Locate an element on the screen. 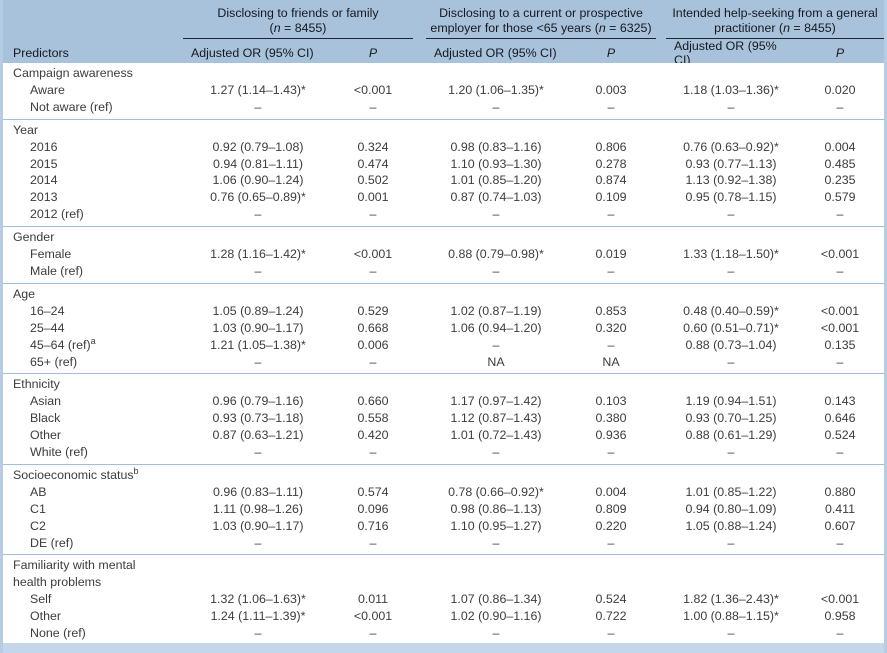 The height and width of the screenshot is (653, 887). section-label: Ethnicity is located at coordinates (36, 384).